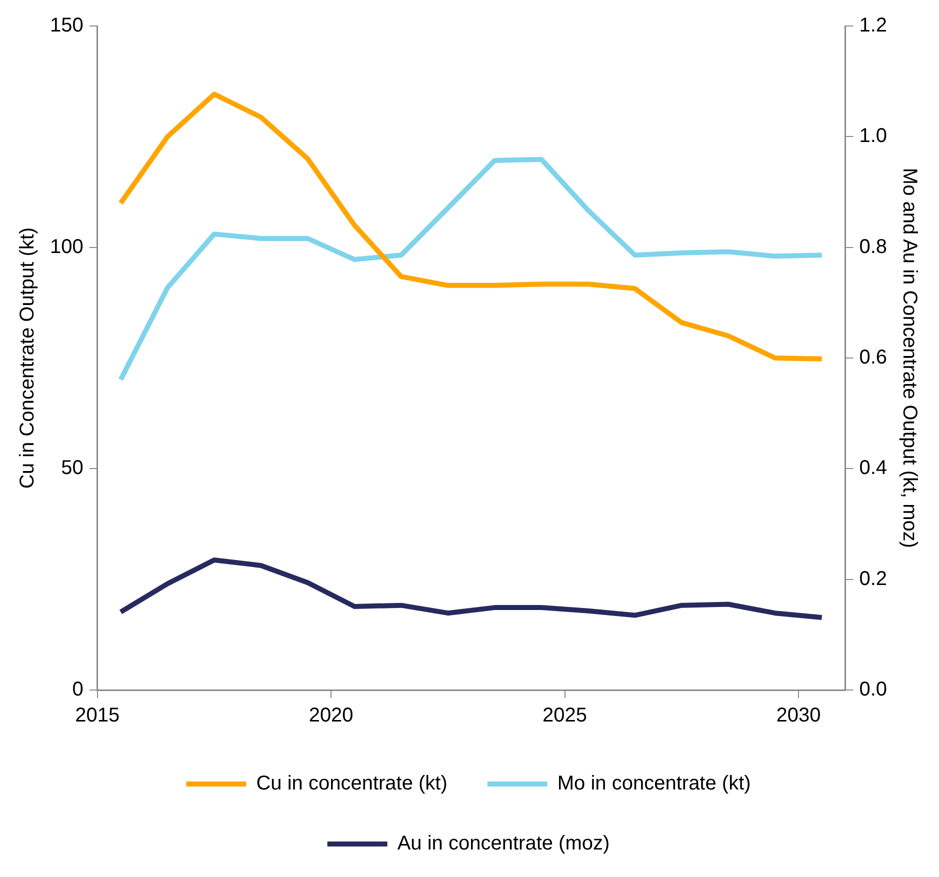 The height and width of the screenshot is (877, 939). I want to click on legend-label: Au in concentrate (moz), so click(503, 843).